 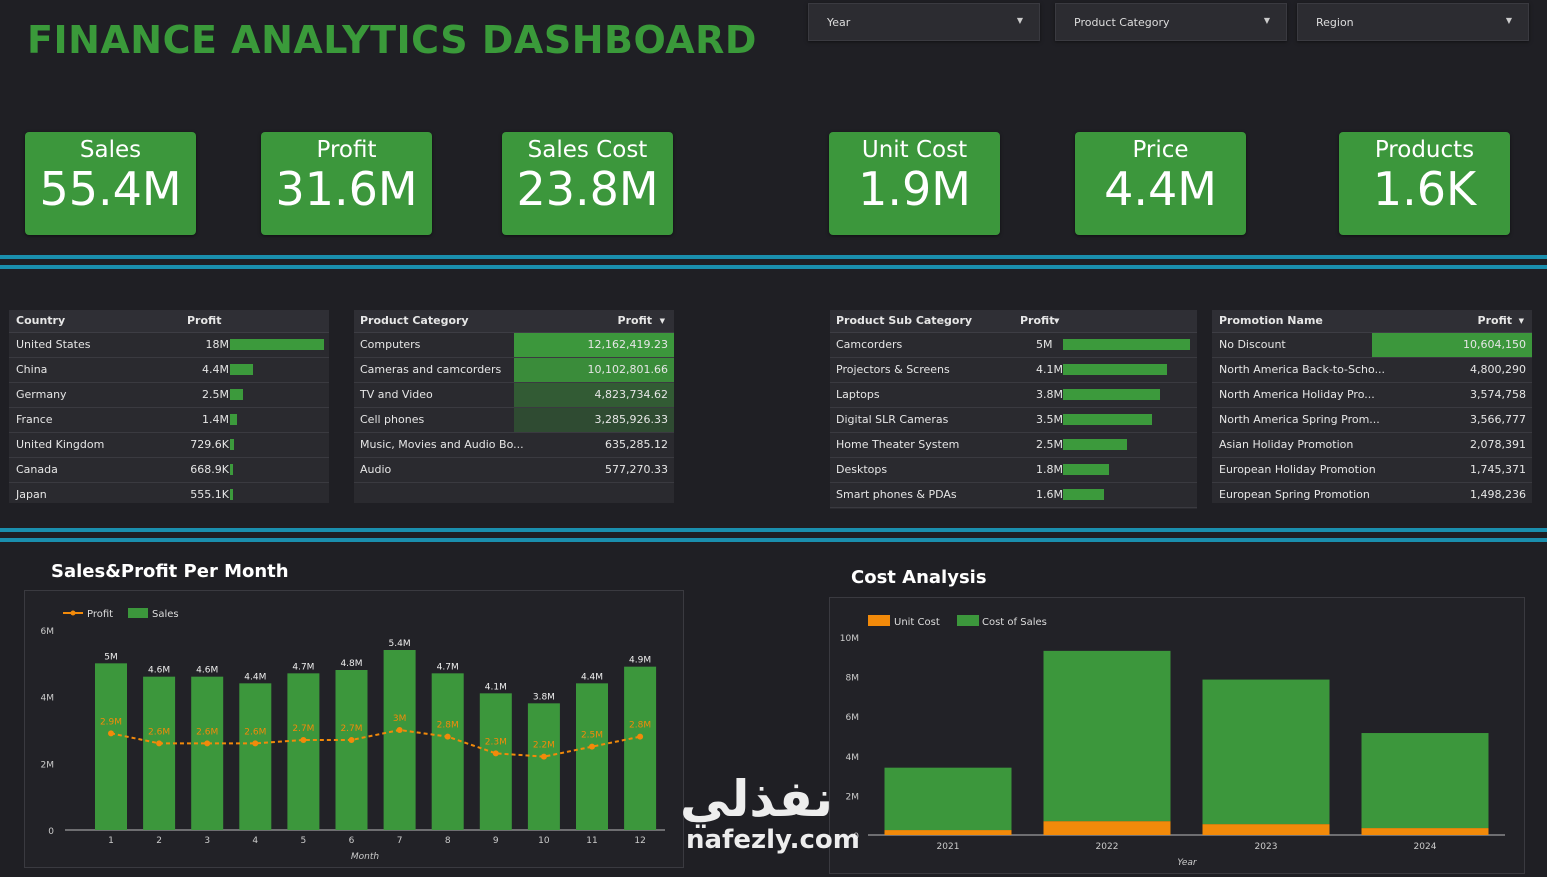 I want to click on table-row: United States 18M, so click(x=169, y=345).